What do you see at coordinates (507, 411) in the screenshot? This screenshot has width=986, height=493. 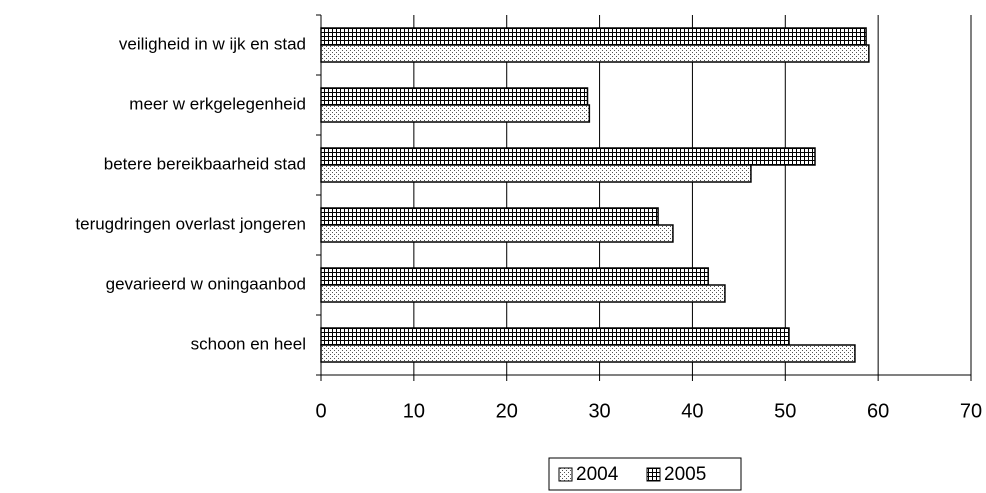 I see `x-tick-label: 20` at bounding box center [507, 411].